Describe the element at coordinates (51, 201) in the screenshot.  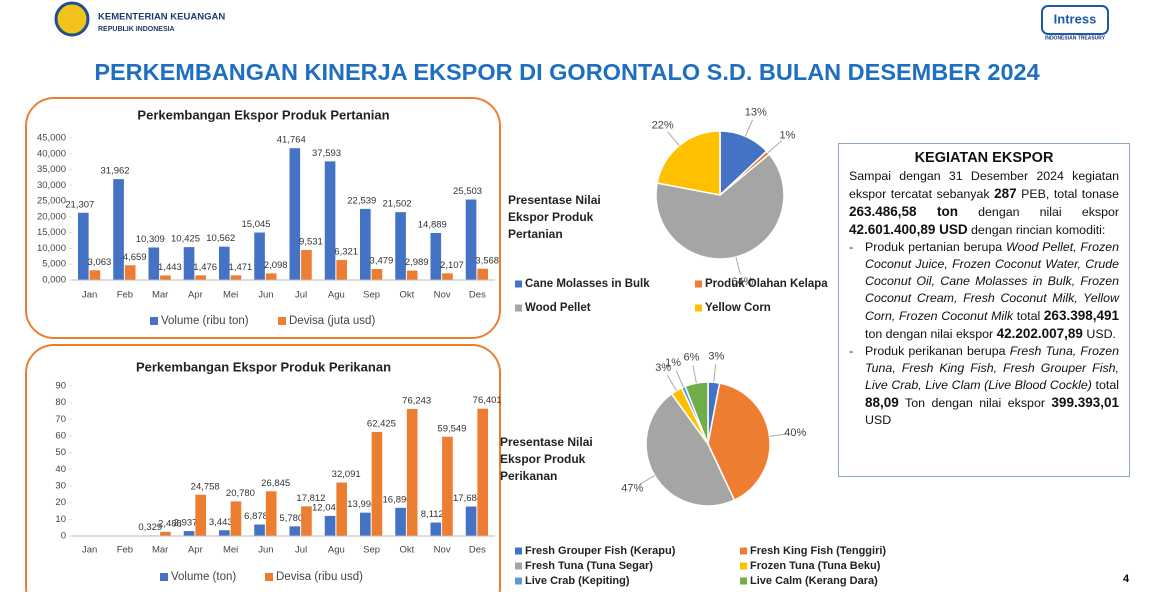
I see `y-tick-label: 25,000` at that location.